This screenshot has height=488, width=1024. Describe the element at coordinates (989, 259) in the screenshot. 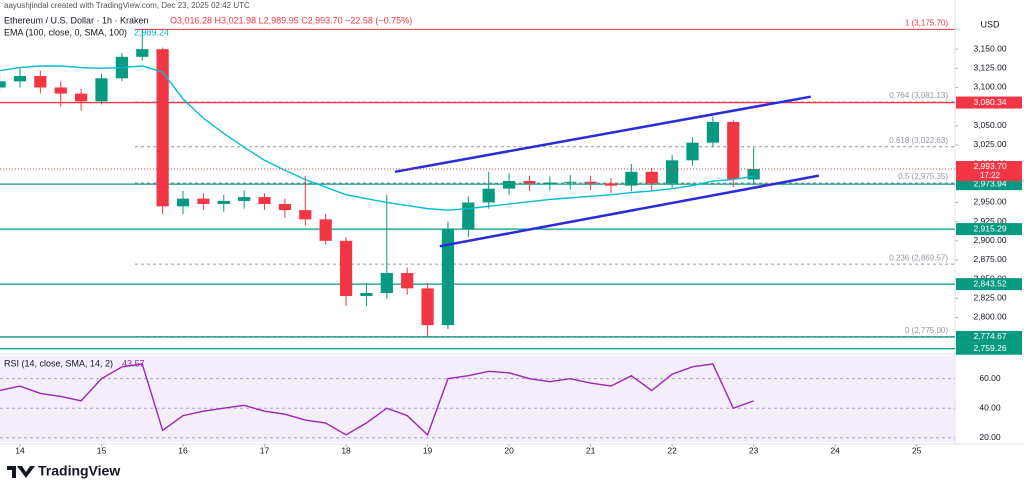

I see `y-tick-label: 2,875.00` at that location.